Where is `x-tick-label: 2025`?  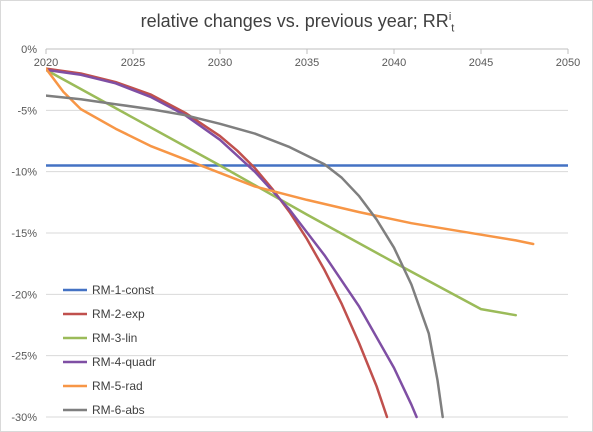 x-tick-label: 2025 is located at coordinates (133, 63).